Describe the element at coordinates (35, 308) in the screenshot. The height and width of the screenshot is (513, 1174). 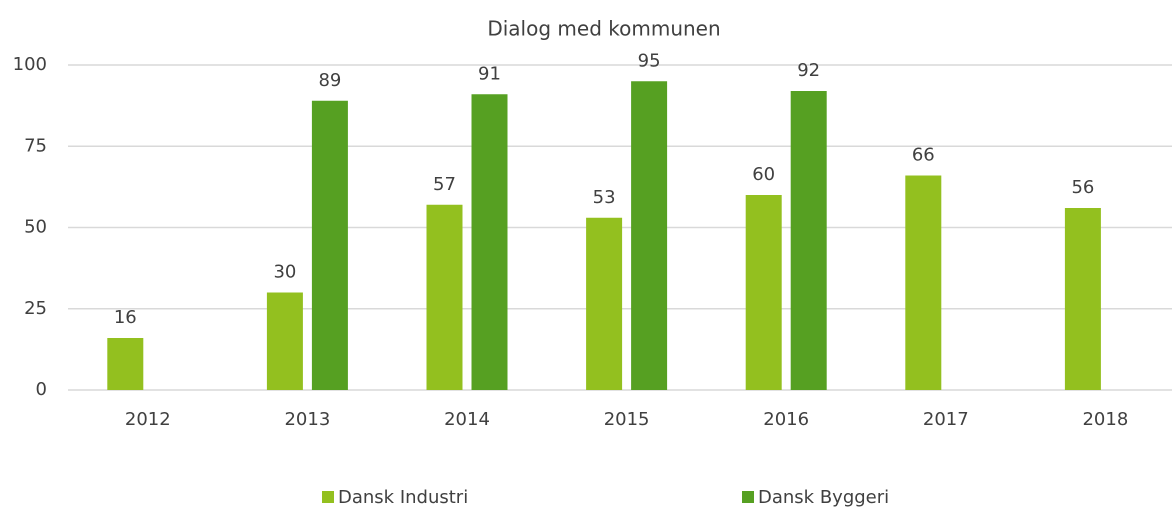
I see `y-tick-label: 25` at that location.